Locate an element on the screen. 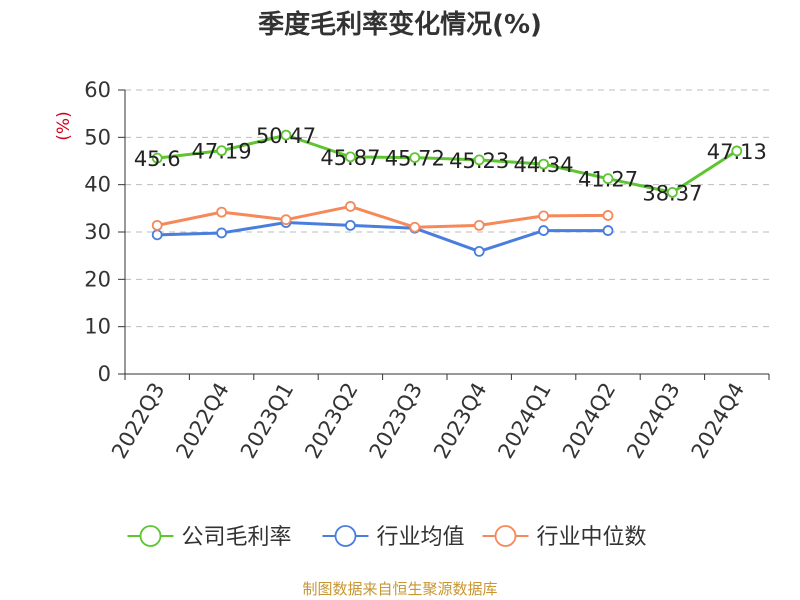 The image size is (800, 600). x-tick-label: 2023Q4 is located at coordinates (460, 421).